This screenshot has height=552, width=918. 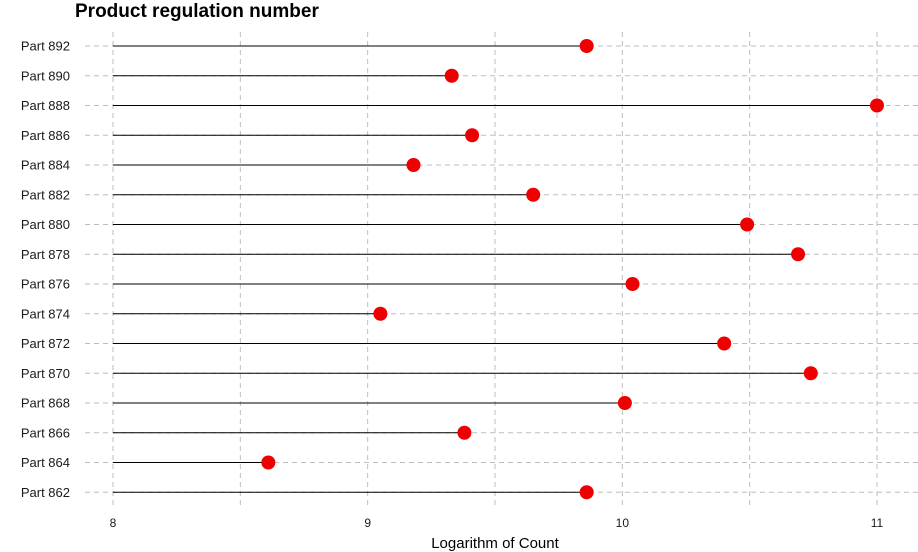 What do you see at coordinates (877, 523) in the screenshot?
I see `x-tick-label: 11` at bounding box center [877, 523].